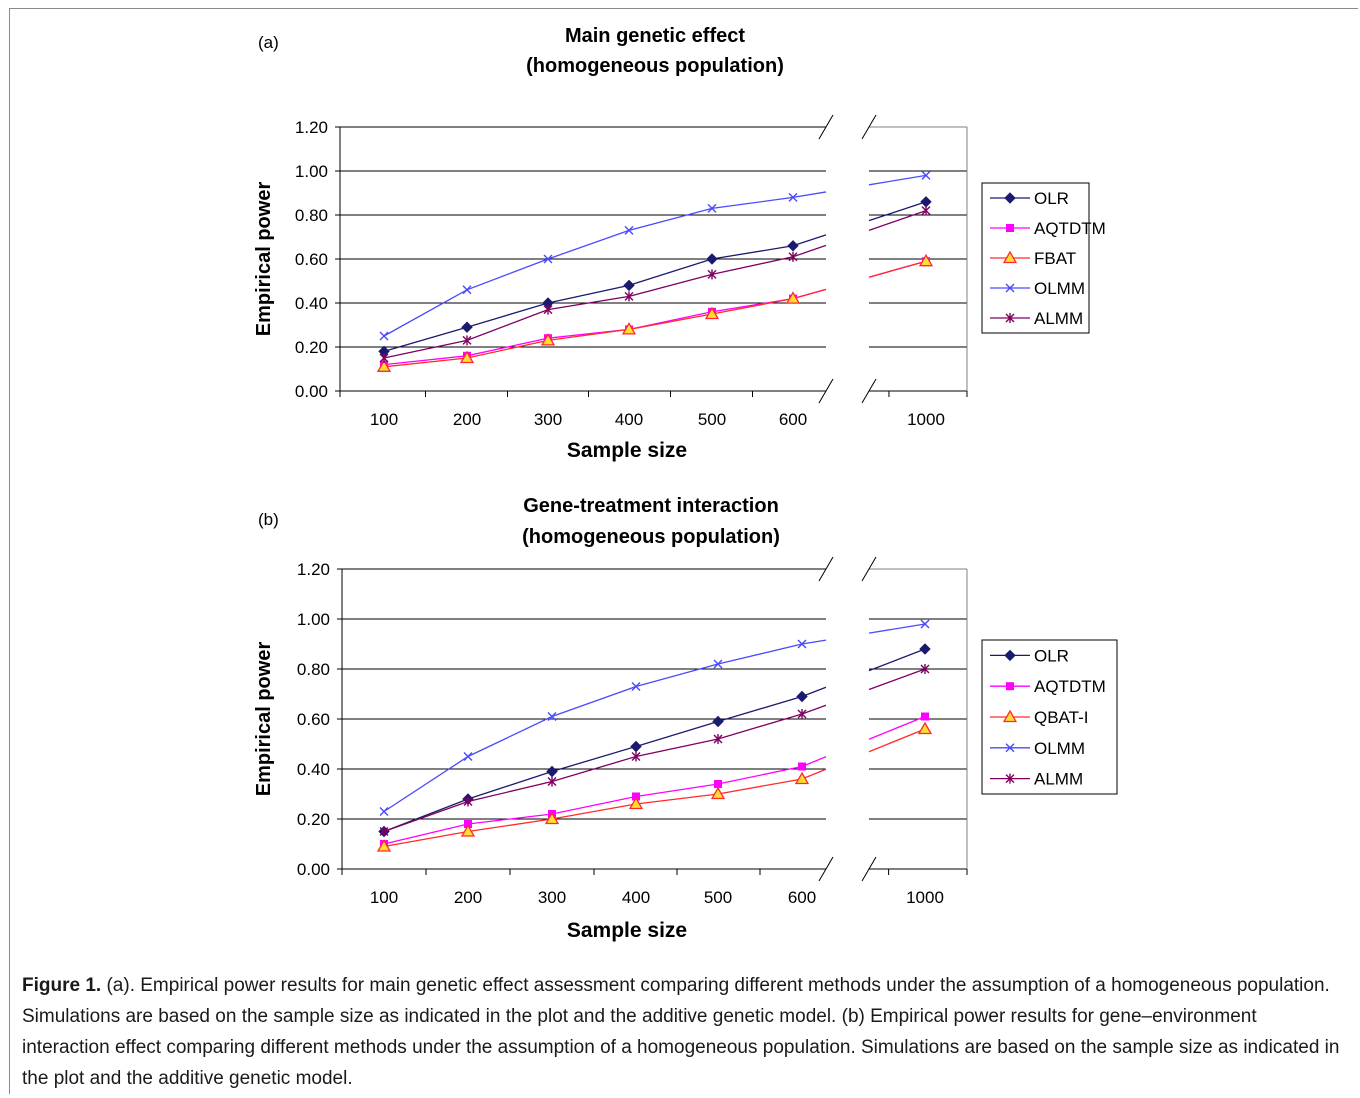  What do you see at coordinates (718, 897) in the screenshot?
I see `x-tick-label: 500` at bounding box center [718, 897].